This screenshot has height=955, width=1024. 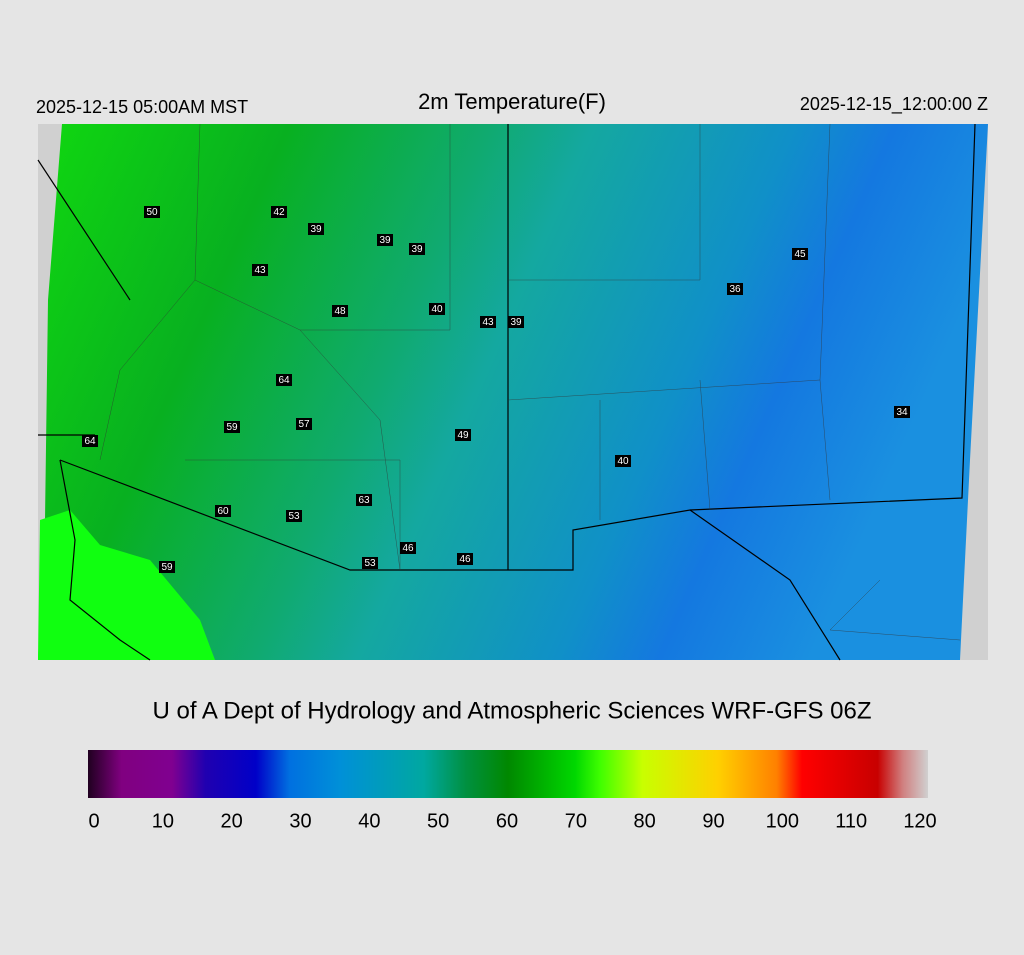 I want to click on colorbar-tick-label: 40, so click(x=369, y=821).